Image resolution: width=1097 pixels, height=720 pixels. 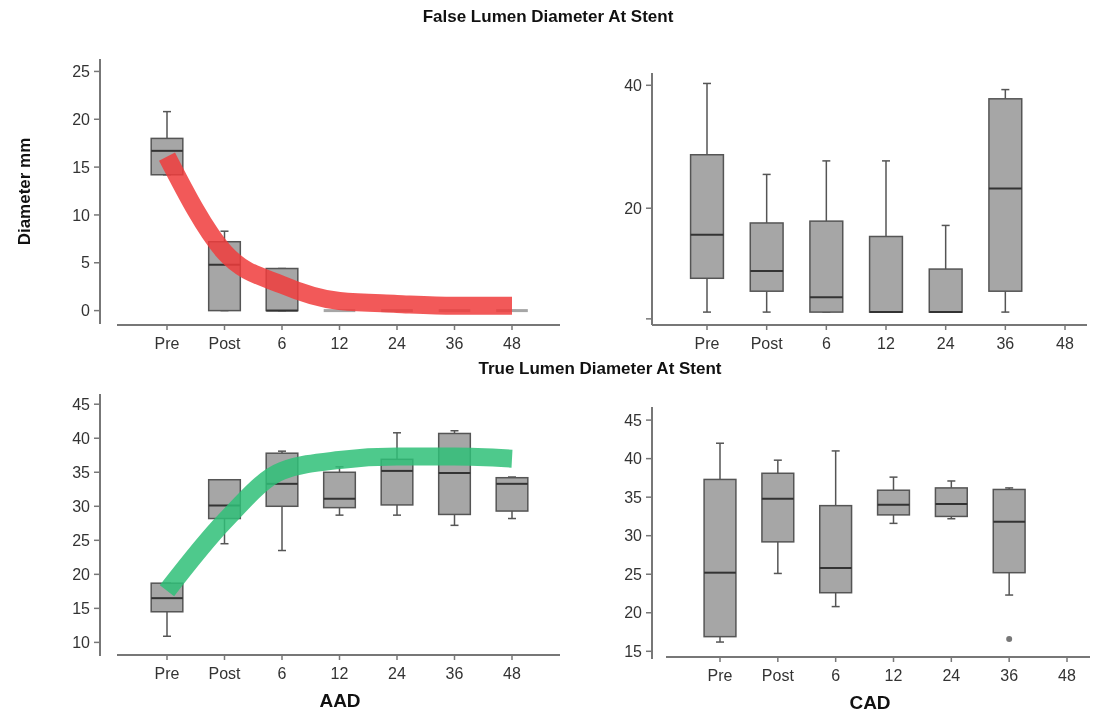 What do you see at coordinates (870, 702) in the screenshot?
I see `x-axis-title: CAD` at bounding box center [870, 702].